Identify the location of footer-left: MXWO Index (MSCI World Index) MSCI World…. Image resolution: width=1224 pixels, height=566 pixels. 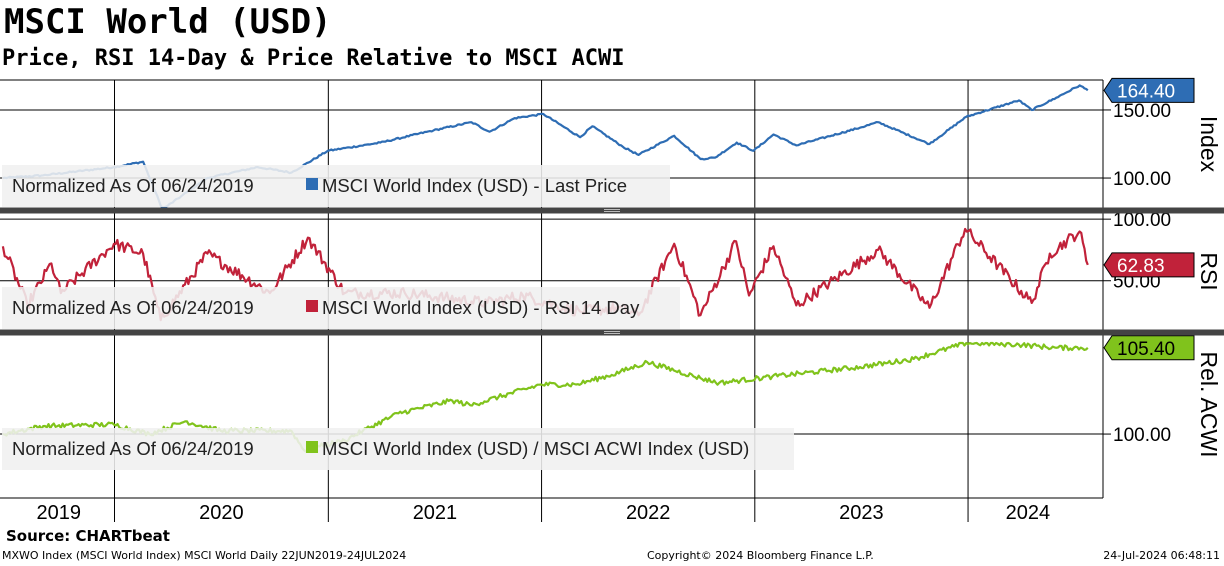
(204, 555).